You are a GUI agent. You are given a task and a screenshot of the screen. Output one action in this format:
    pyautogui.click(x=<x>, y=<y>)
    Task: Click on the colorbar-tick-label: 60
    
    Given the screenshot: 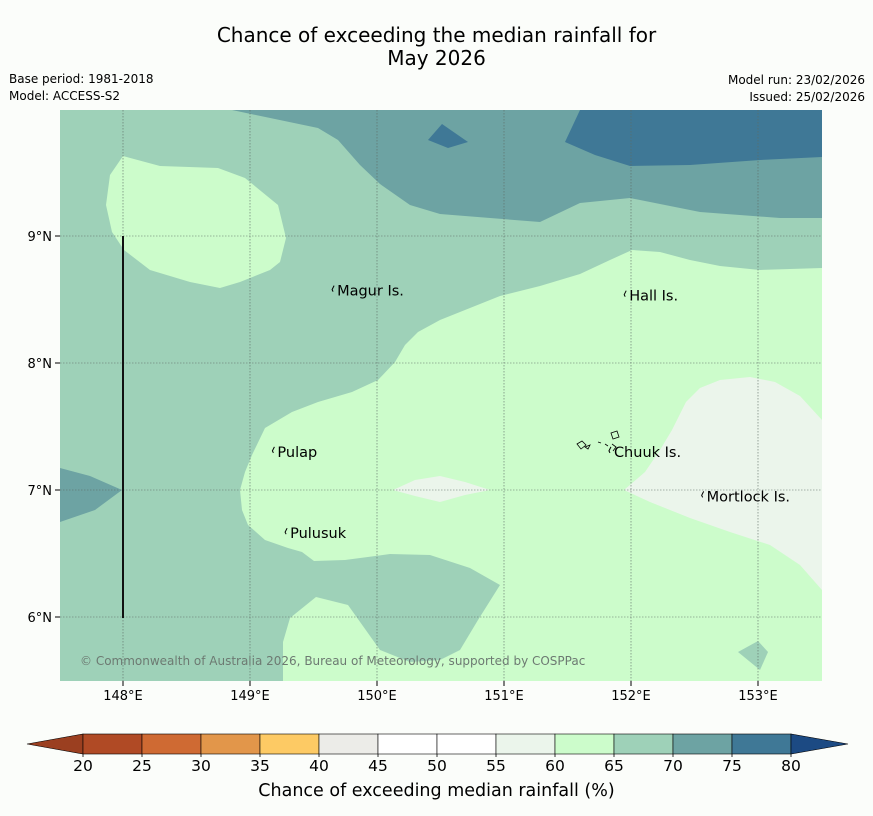 What is the action you would take?
    pyautogui.click(x=555, y=766)
    